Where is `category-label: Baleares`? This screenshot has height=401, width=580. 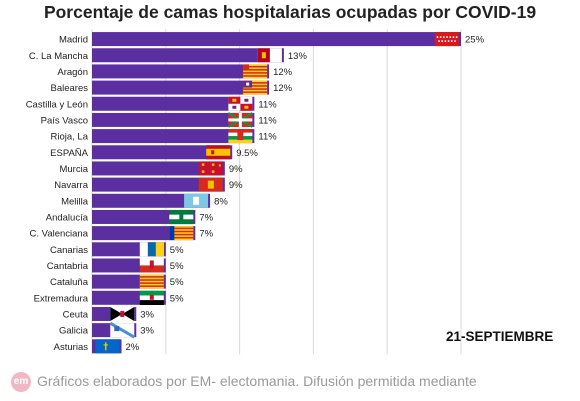
category-label: Baleares is located at coordinates (70, 88).